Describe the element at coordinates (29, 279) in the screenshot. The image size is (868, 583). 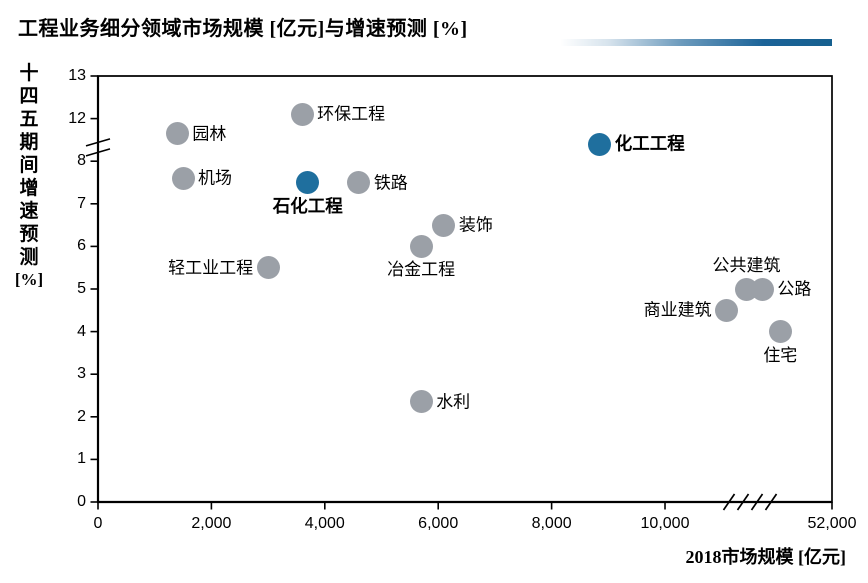
I see `y-axis-title-unit: [%]` at that location.